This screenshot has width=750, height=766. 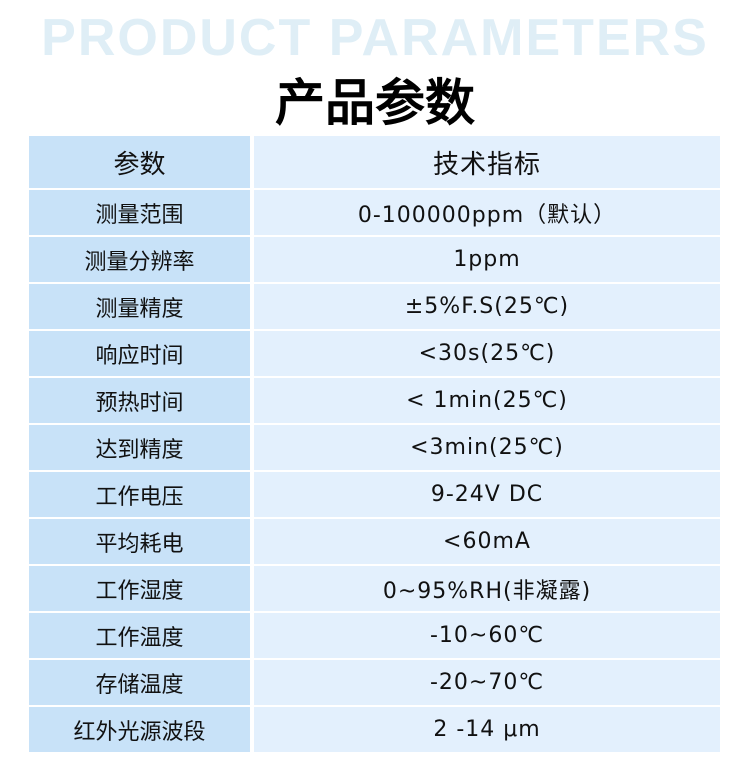 What do you see at coordinates (487, 163) in the screenshot?
I see `header-spec: 技术指标` at bounding box center [487, 163].